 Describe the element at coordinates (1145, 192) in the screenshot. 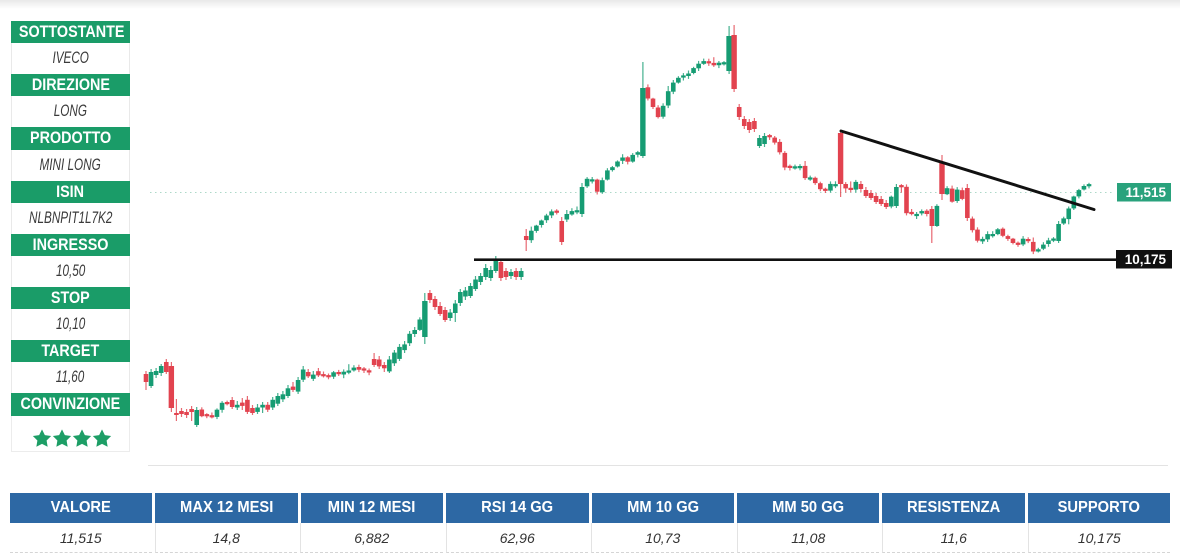

I see `svg-text: 11,515` at that location.